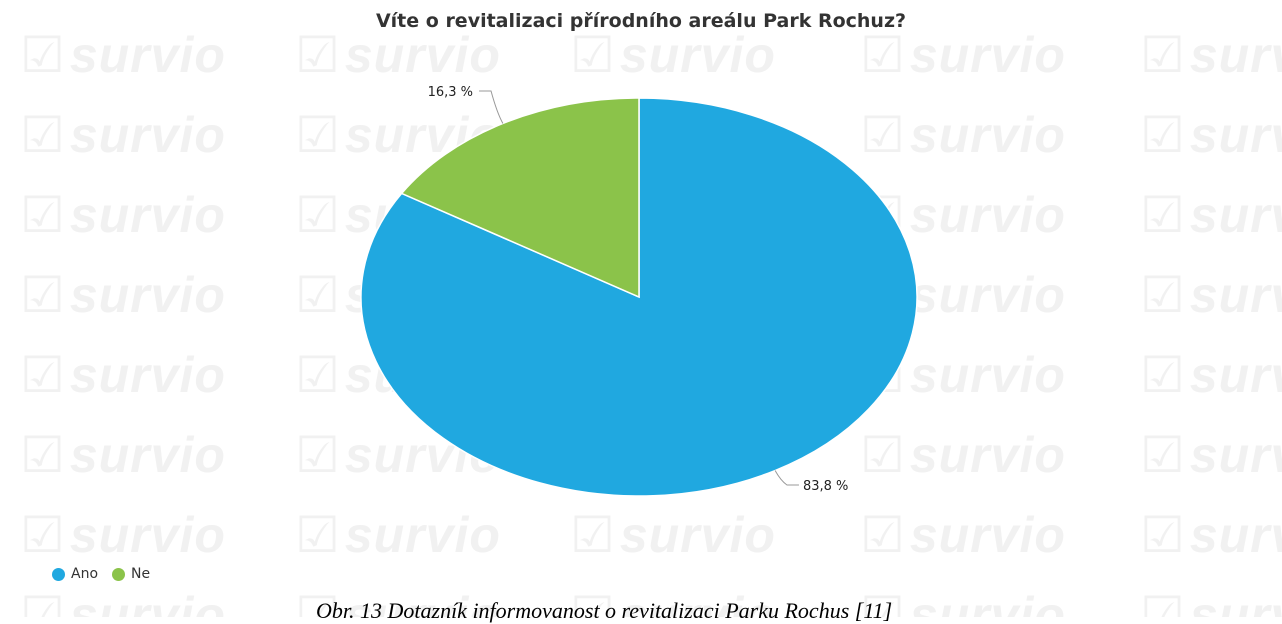  I want to click on data-label-ne: 16,3 %, so click(450, 92).